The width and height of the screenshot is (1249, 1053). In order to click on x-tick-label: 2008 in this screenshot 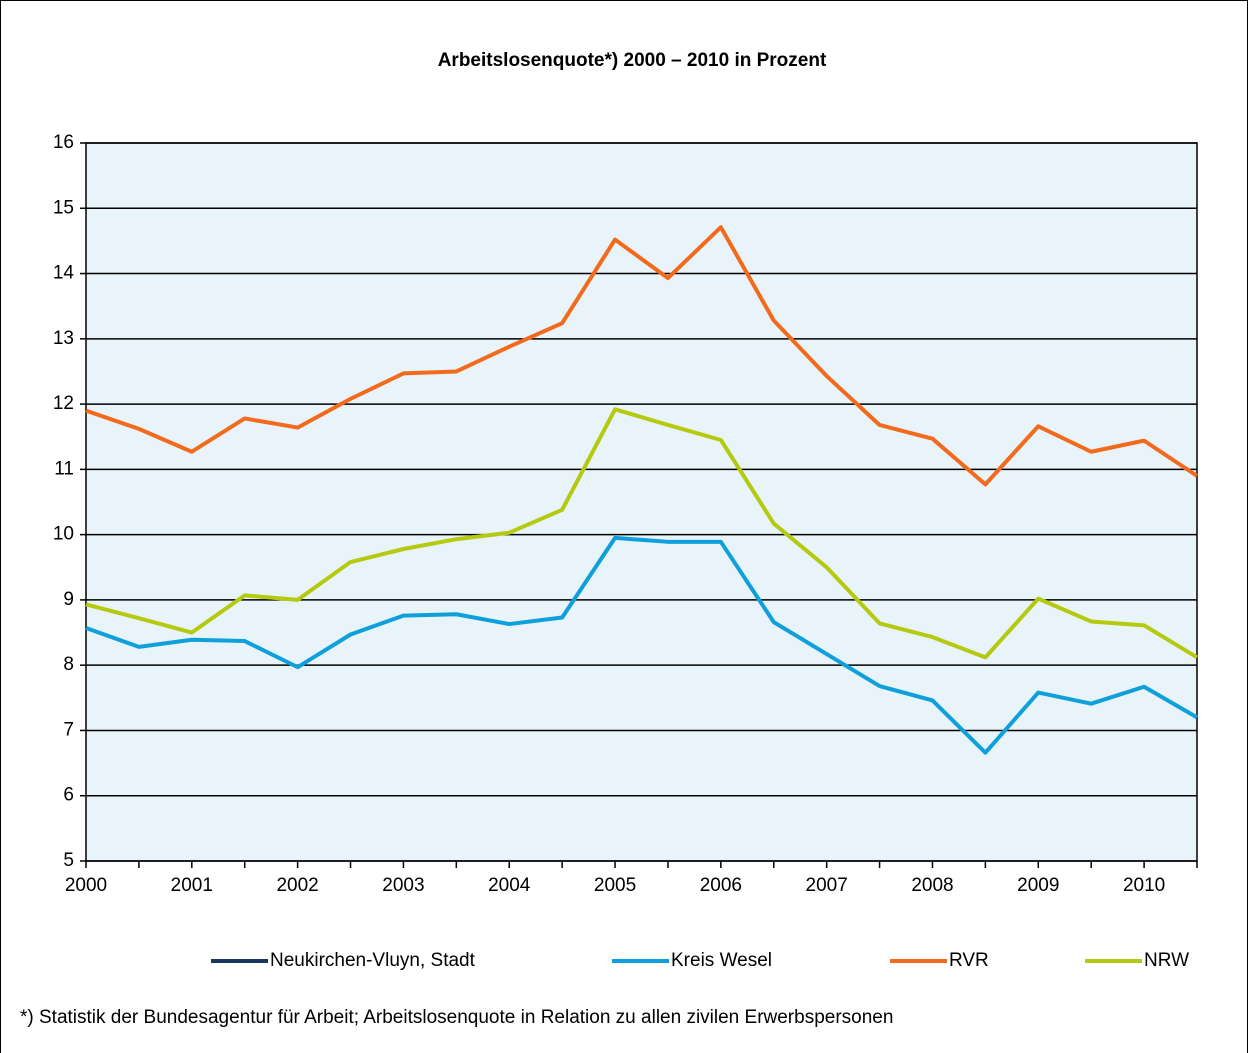, I will do `click(932, 885)`.